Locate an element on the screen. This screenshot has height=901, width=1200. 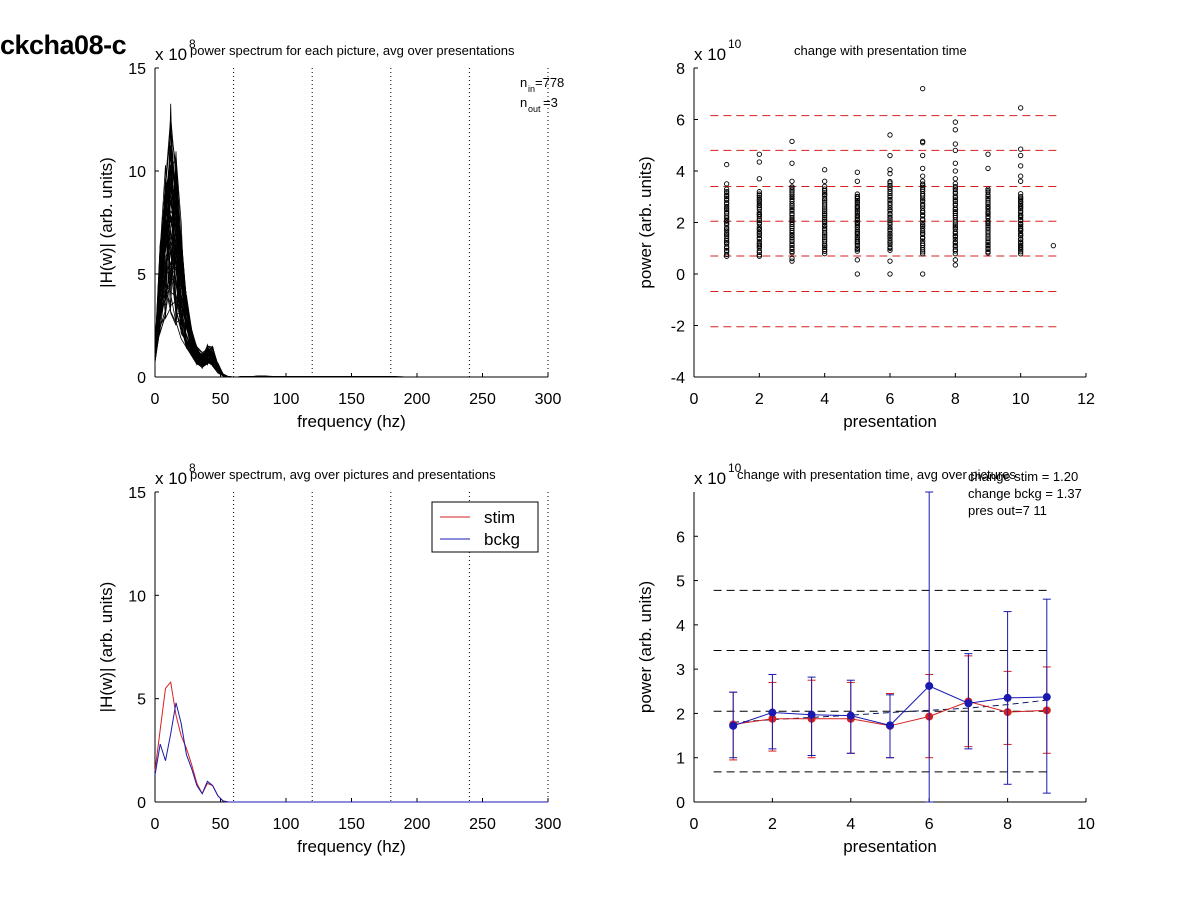
x-tick-label: 50 is located at coordinates (221, 399).